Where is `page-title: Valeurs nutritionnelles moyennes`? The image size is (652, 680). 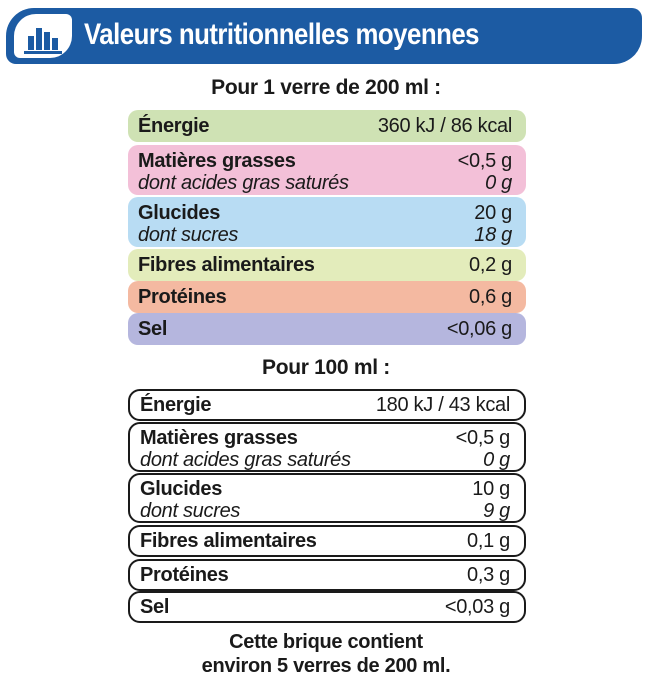 page-title: Valeurs nutritionnelles moyennes is located at coordinates (281, 34).